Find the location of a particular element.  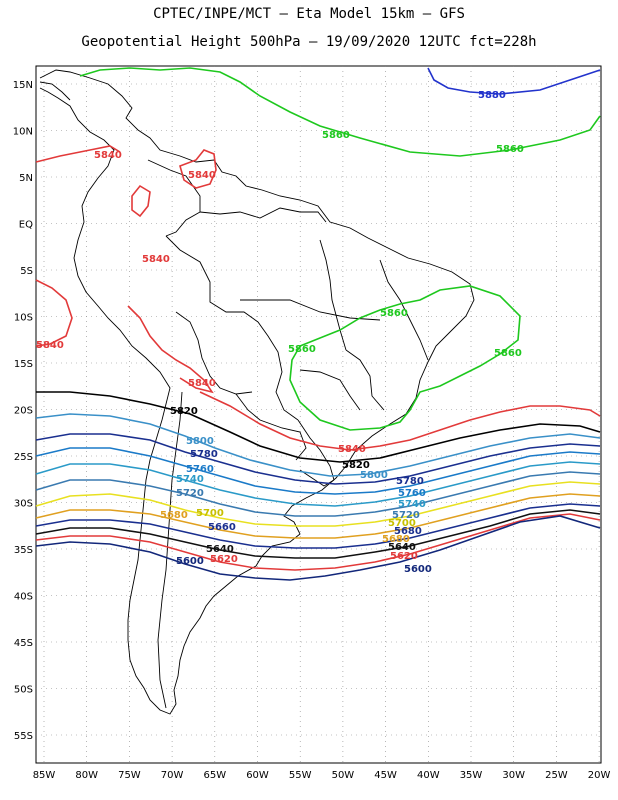

border-peru-bolivia is located at coordinates (214, 353).